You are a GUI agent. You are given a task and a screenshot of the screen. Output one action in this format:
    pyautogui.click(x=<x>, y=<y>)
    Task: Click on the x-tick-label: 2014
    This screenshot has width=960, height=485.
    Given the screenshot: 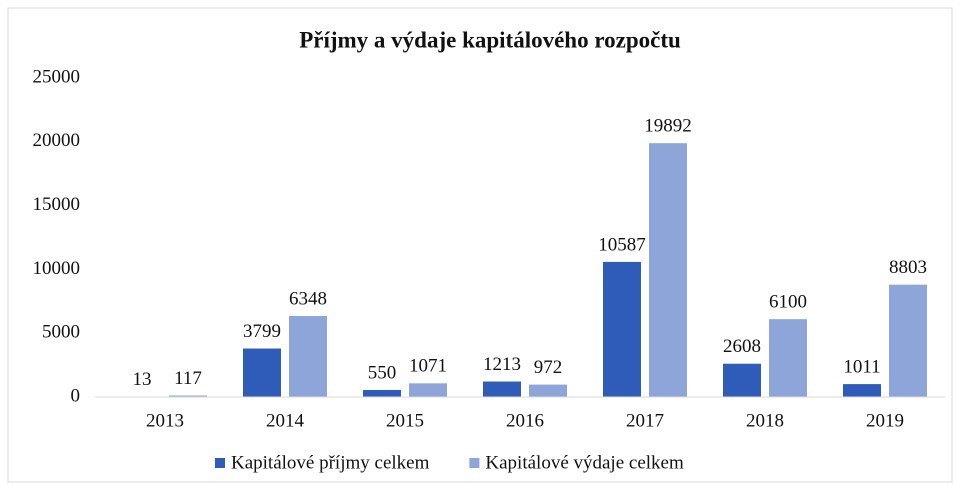 What is the action you would take?
    pyautogui.click(x=285, y=420)
    